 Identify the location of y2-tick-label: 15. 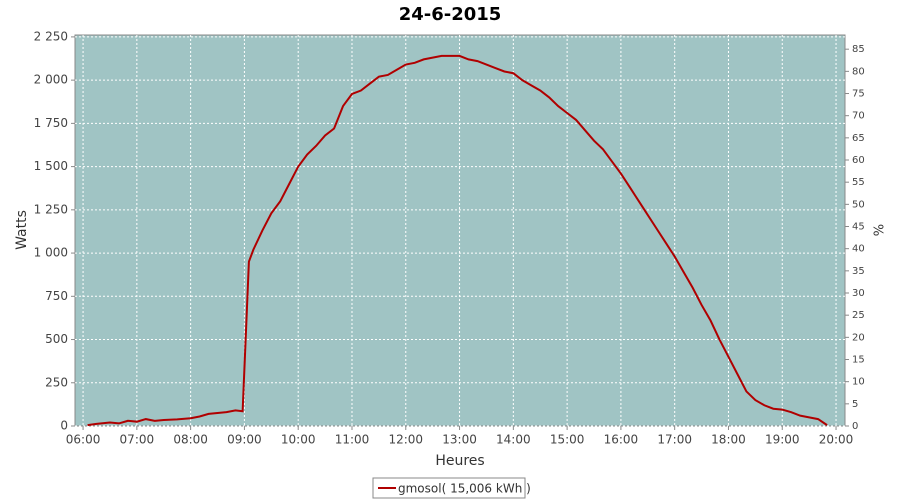
(858, 360).